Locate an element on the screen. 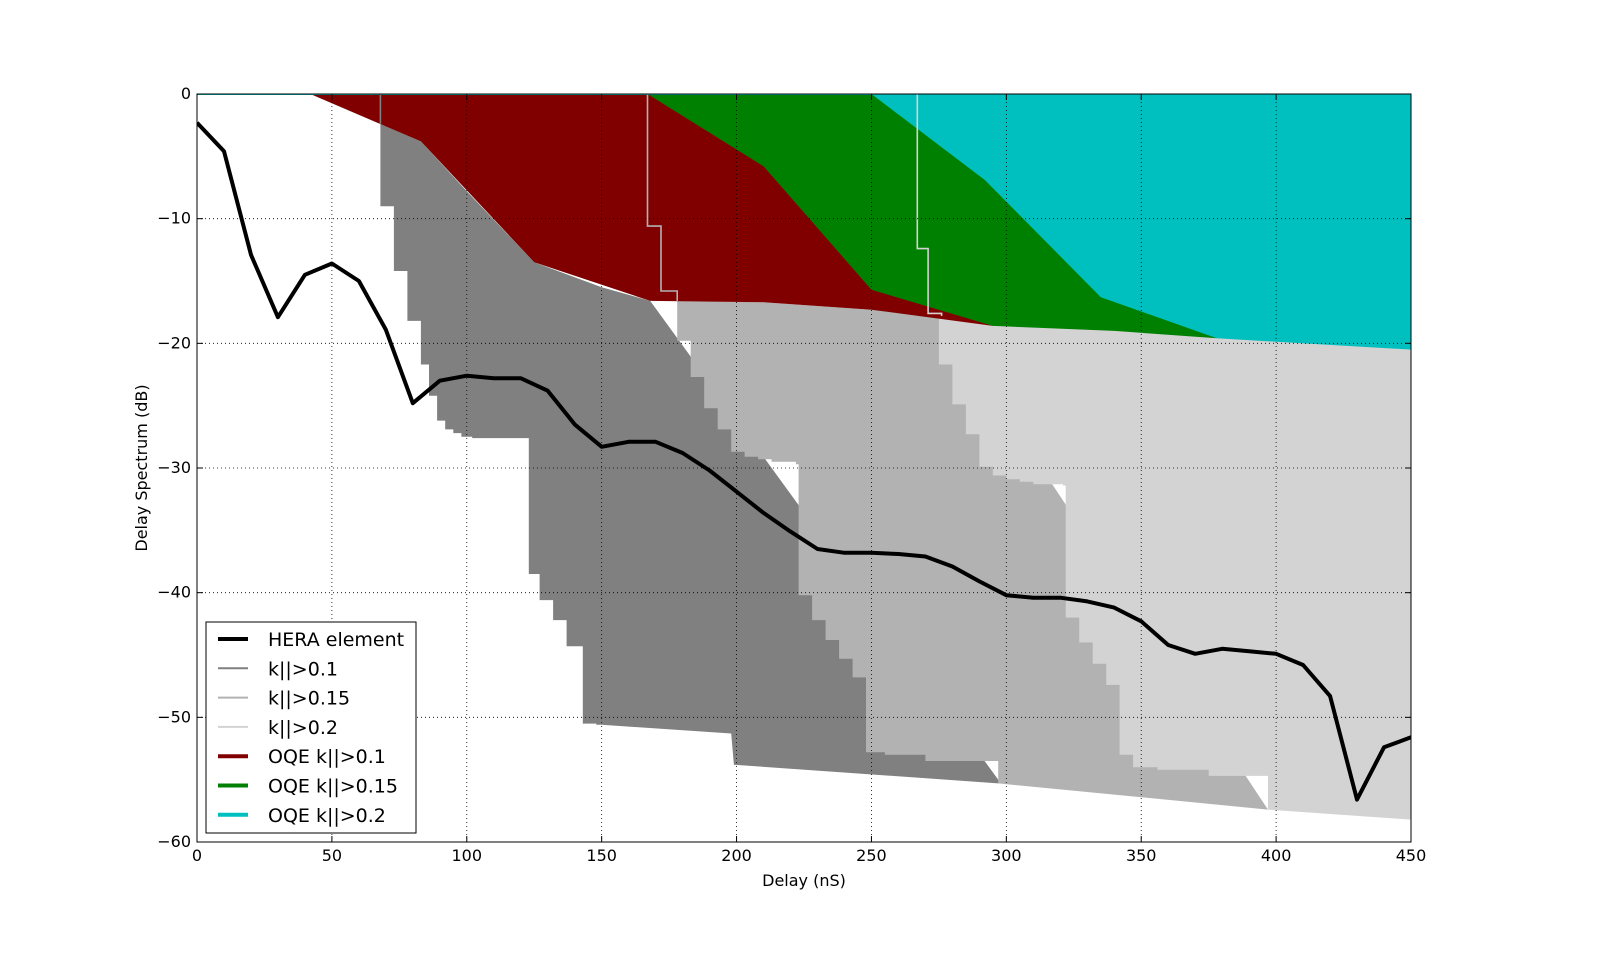  legend-label: k||>0.15 is located at coordinates (309, 699).